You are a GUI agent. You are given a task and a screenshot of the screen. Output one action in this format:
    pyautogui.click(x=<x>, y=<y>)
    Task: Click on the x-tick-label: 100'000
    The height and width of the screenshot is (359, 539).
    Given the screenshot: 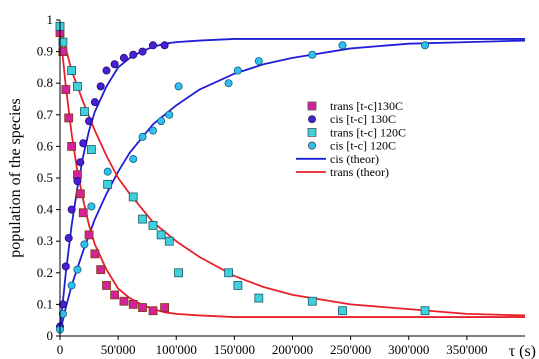 What is the action you would take?
    pyautogui.click(x=176, y=349)
    